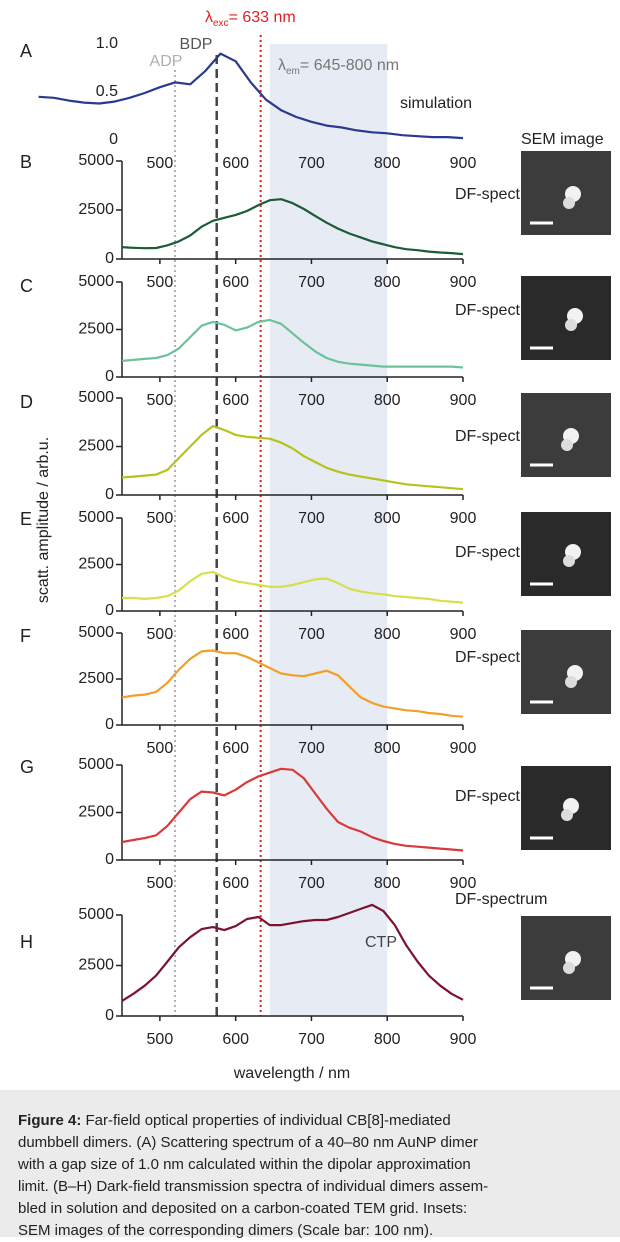 This screenshot has width=620, height=1242. I want to click on annotation: simulation, so click(436, 103).